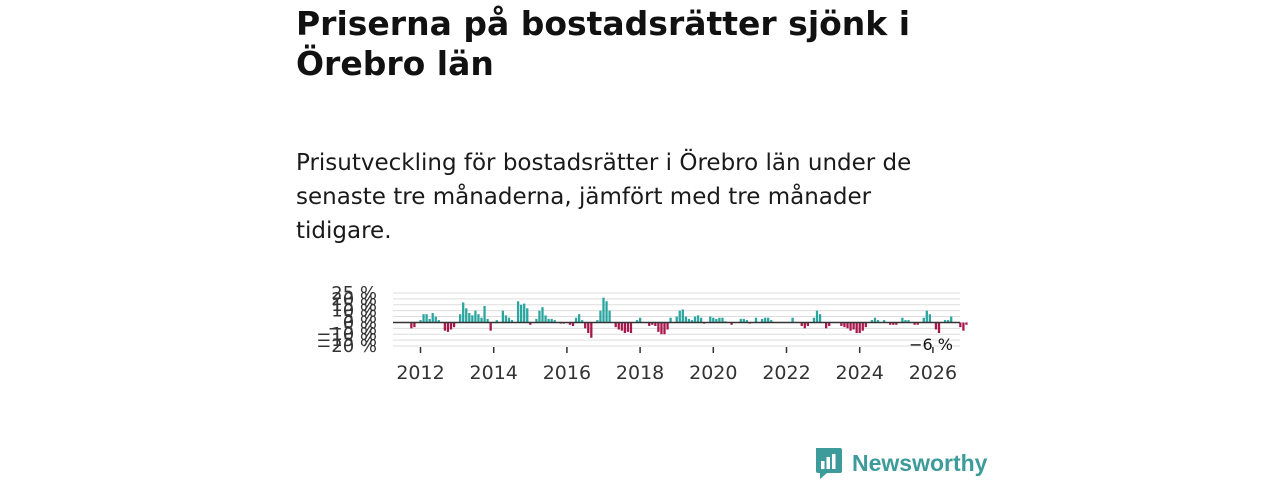 The image size is (1280, 480). What do you see at coordinates (354, 293) in the screenshot?
I see `y-tick-label: 25 %` at bounding box center [354, 293].